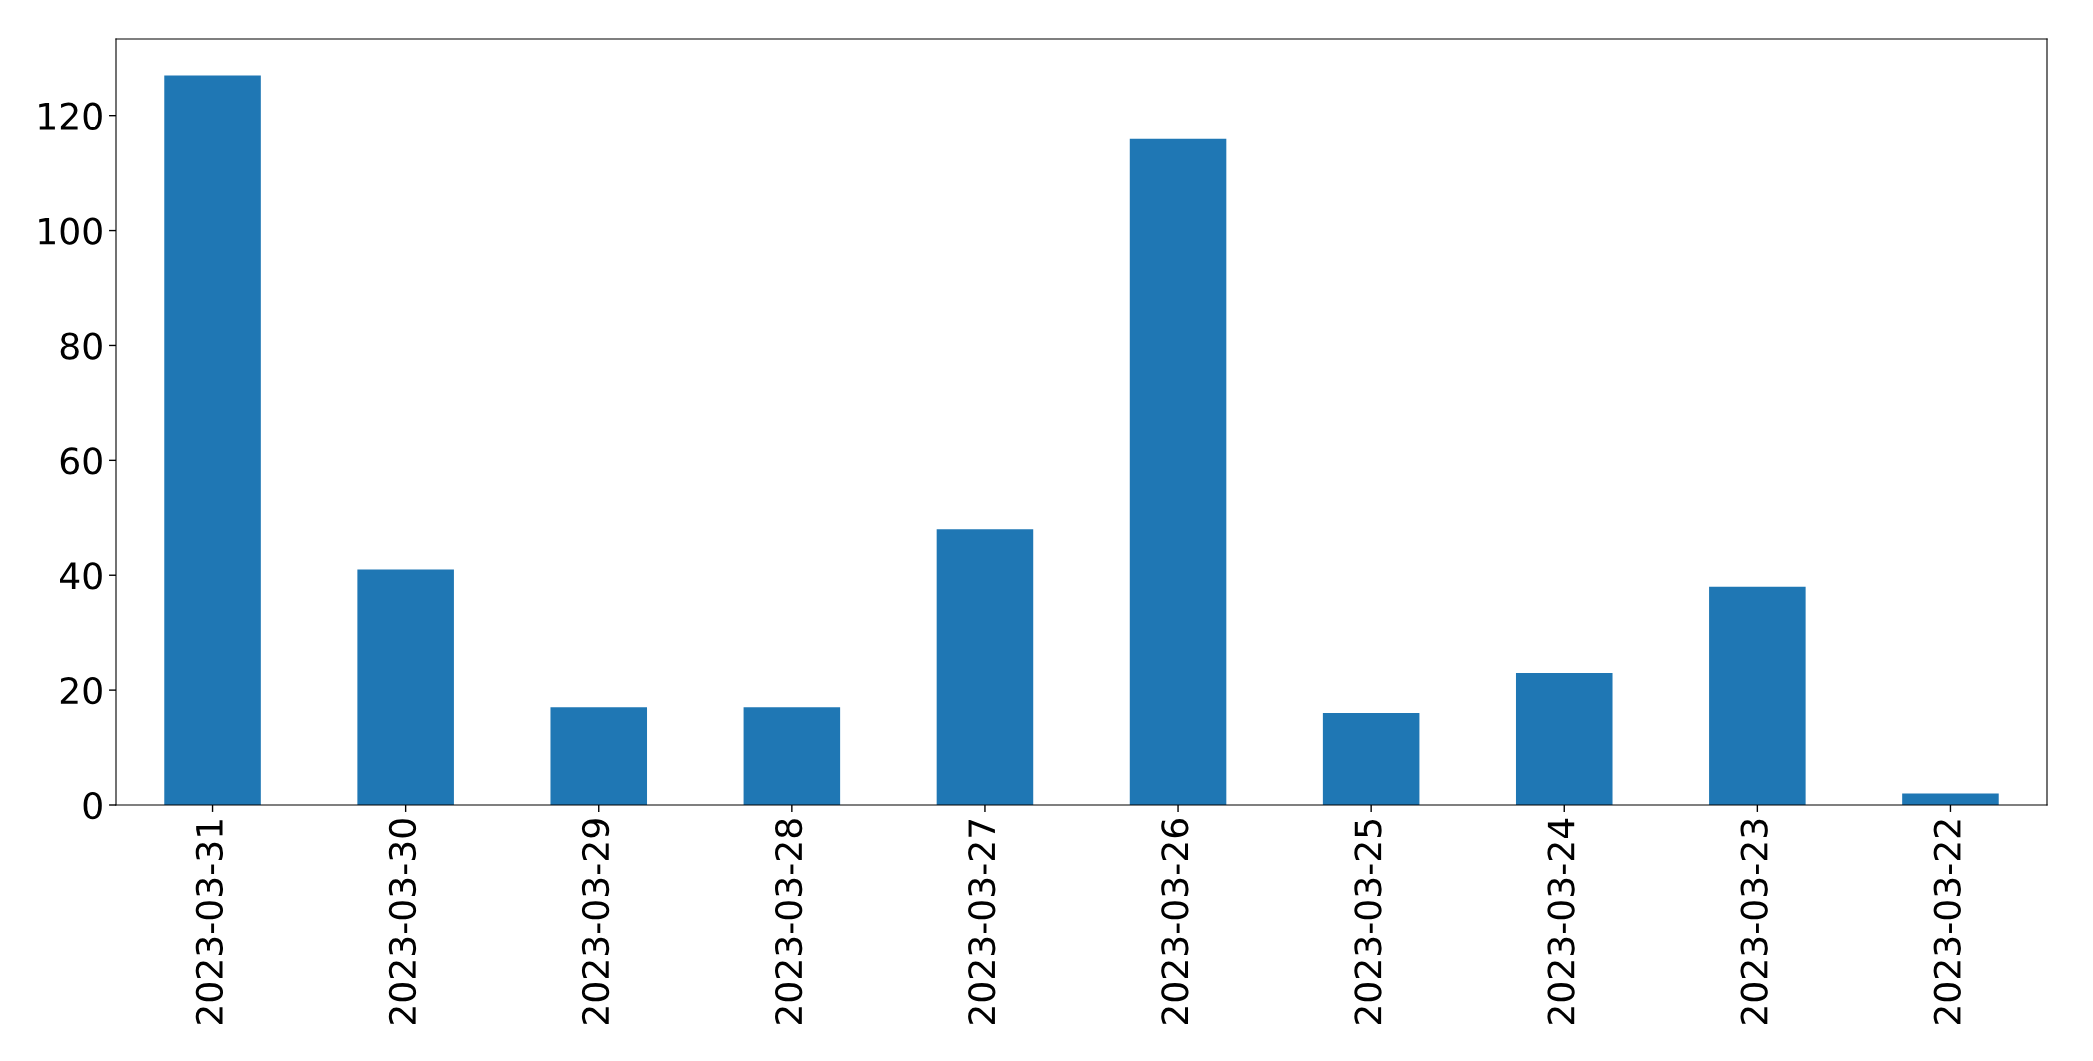 This screenshot has width=2093, height=1061. What do you see at coordinates (1947, 922) in the screenshot?
I see `x-tick-label: 2023-03-22` at bounding box center [1947, 922].